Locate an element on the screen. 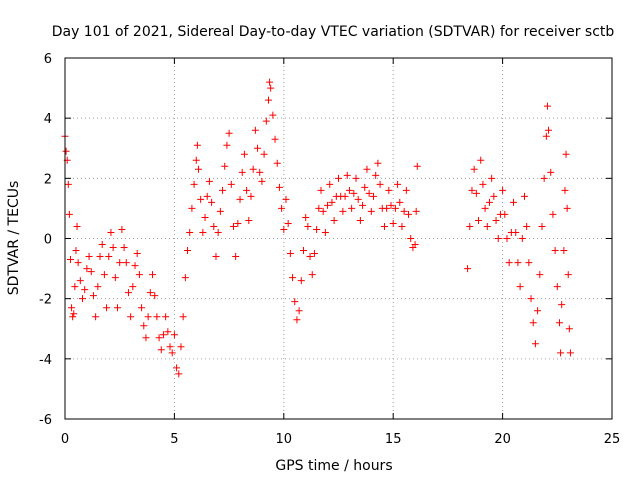 The width and height of the screenshot is (640, 480). x-tick-label: 25 is located at coordinates (612, 439).